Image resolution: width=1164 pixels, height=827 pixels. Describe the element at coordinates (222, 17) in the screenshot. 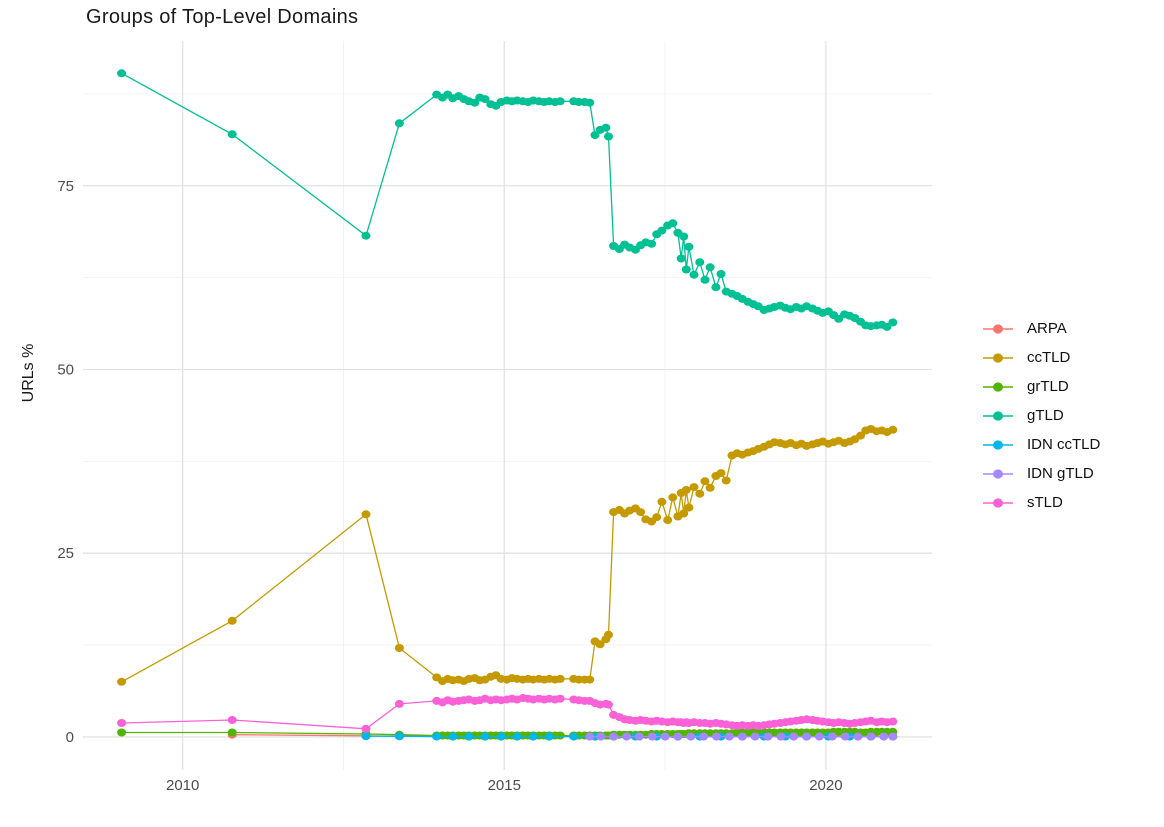

I see `chart-title: Groups of Top-Level Domains` at that location.